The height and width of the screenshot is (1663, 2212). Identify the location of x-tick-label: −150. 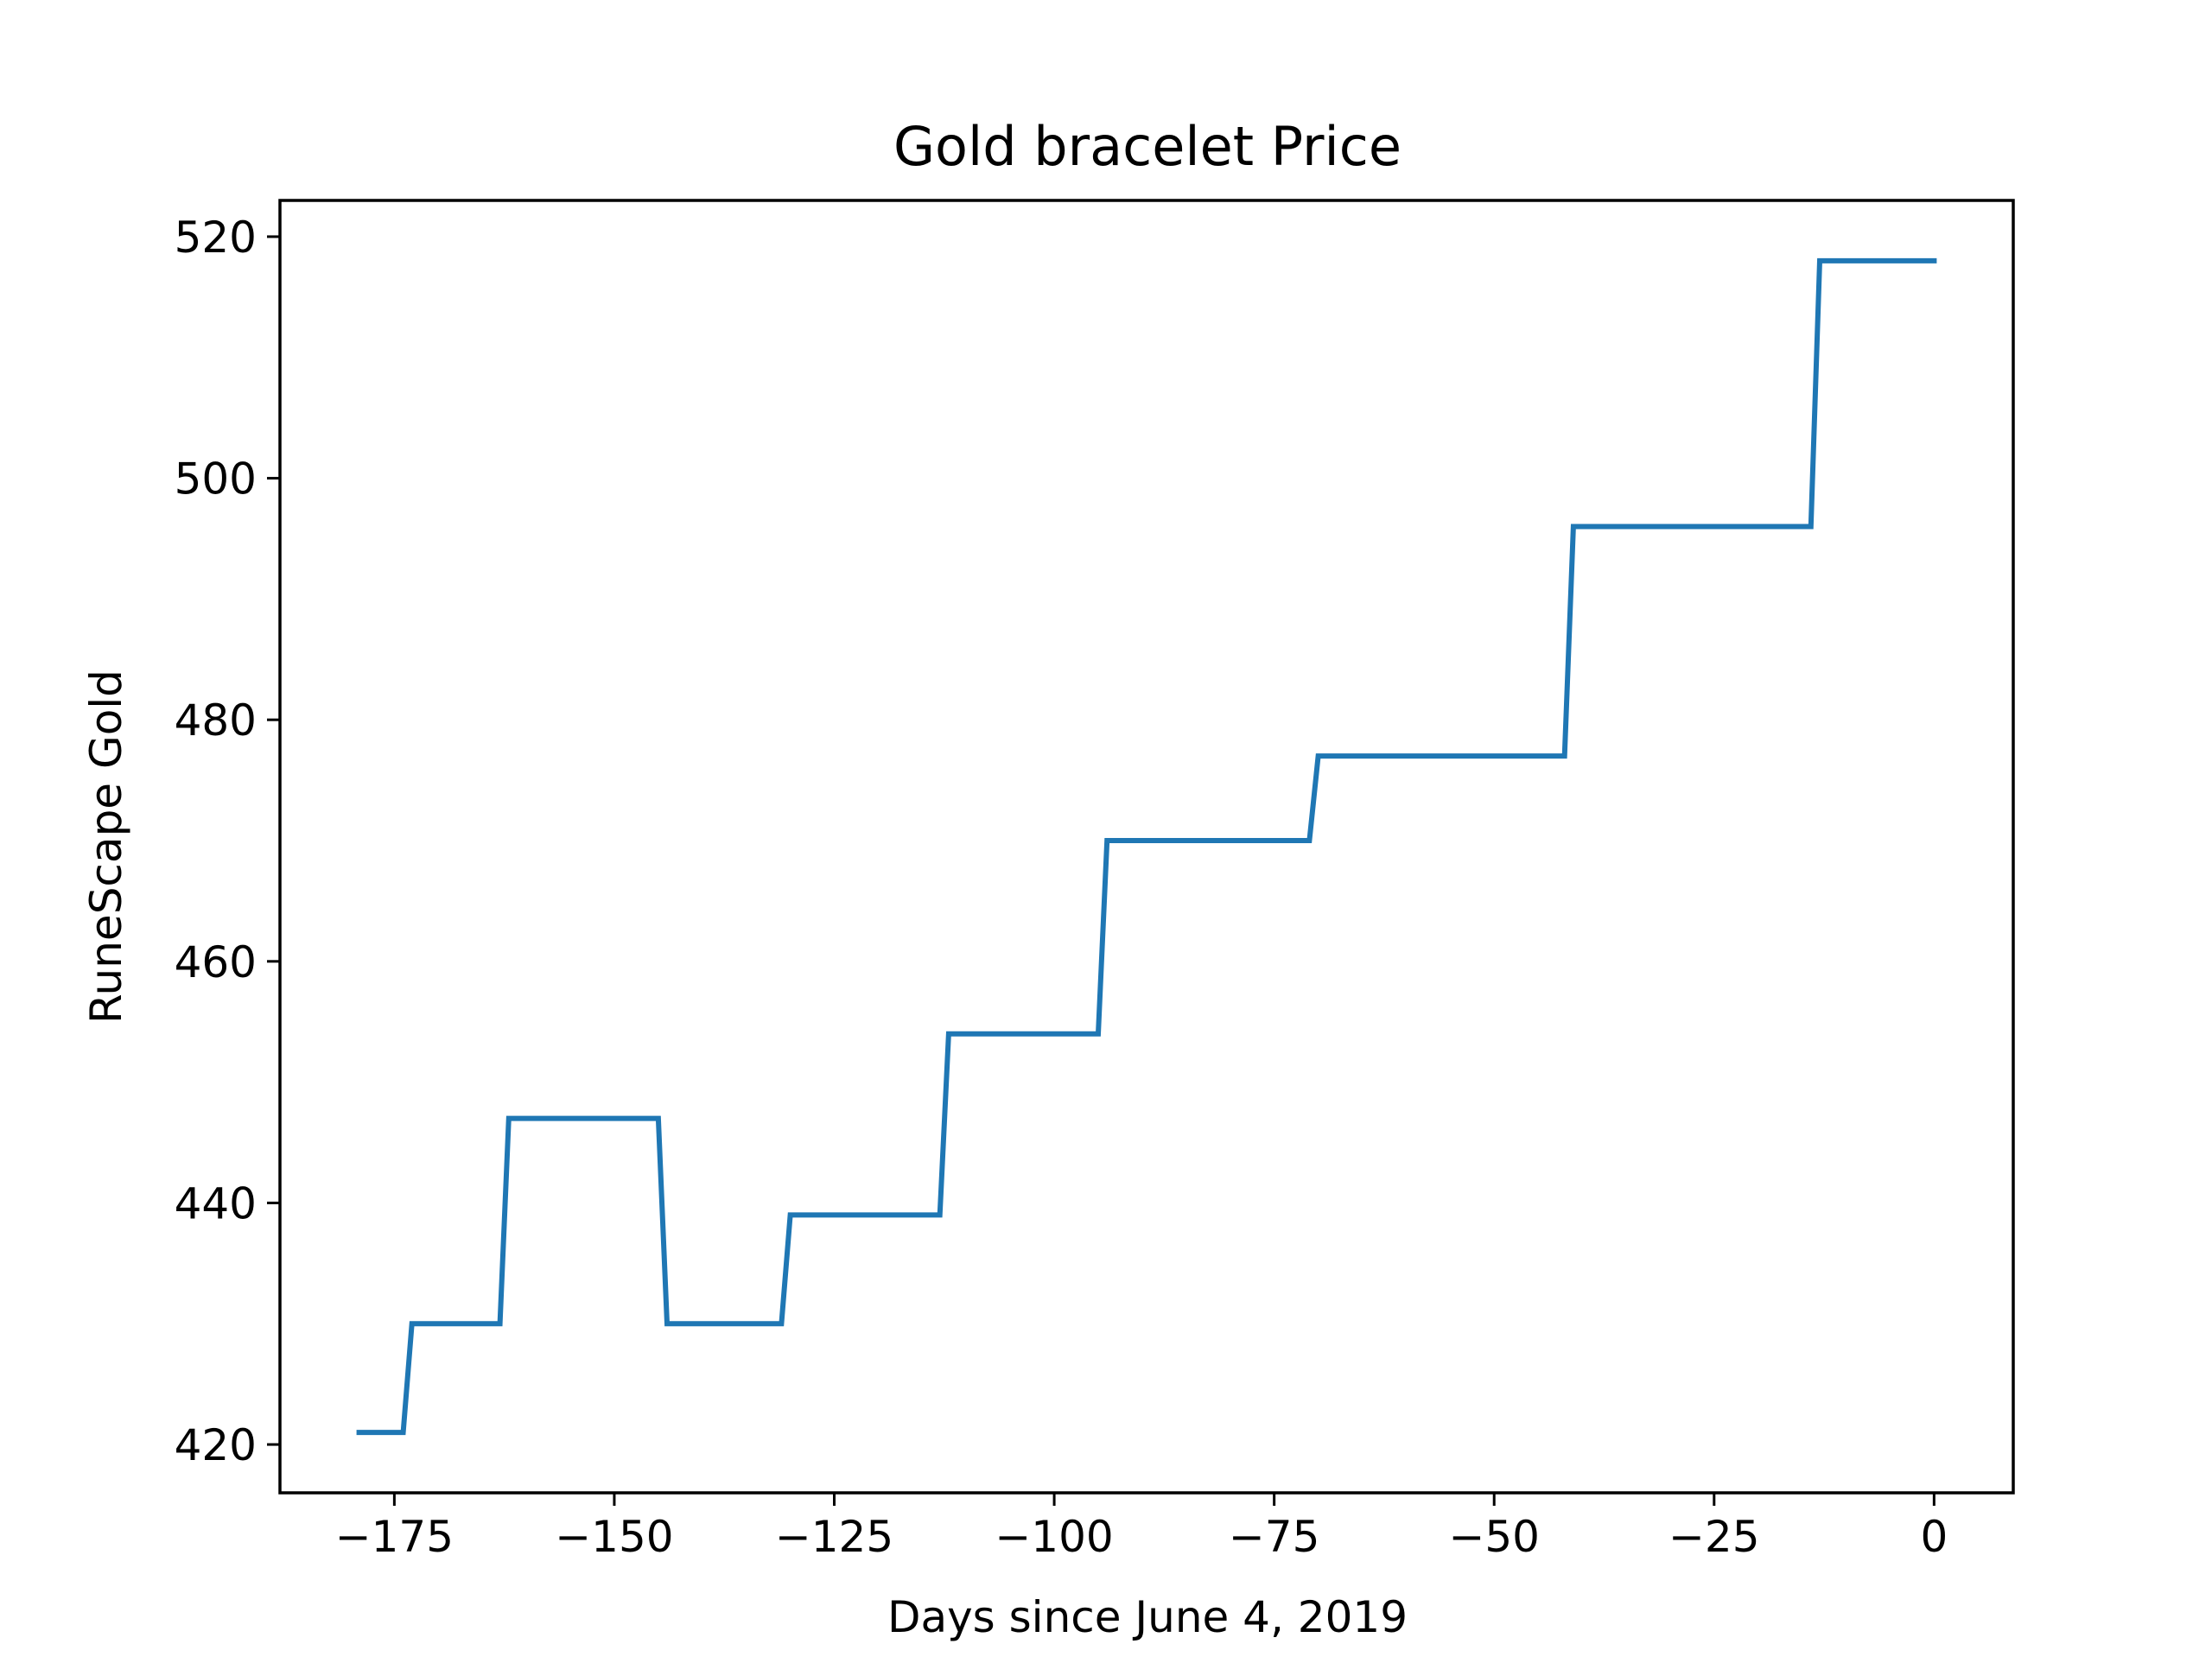
(614, 1537).